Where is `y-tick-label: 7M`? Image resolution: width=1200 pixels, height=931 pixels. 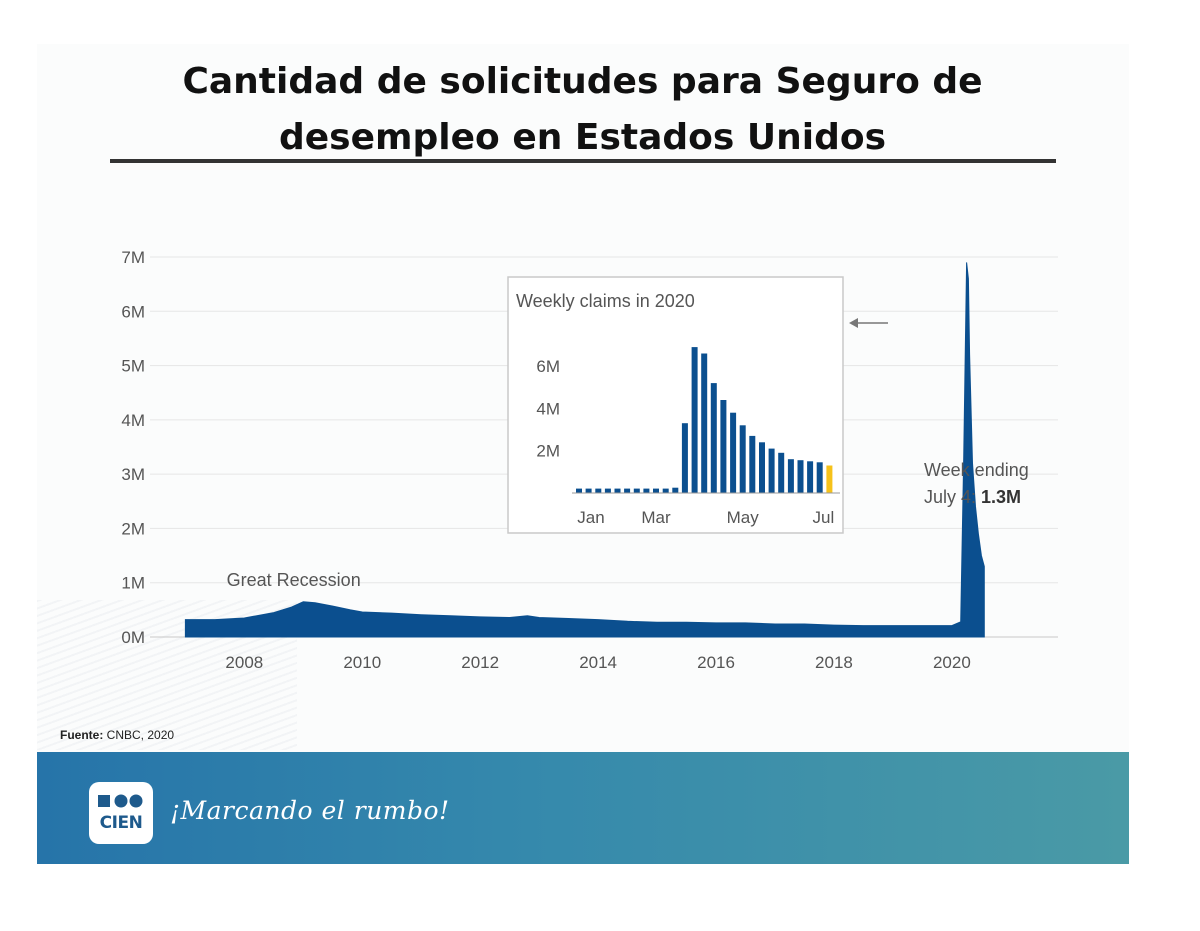 y-tick-label: 7M is located at coordinates (133, 257).